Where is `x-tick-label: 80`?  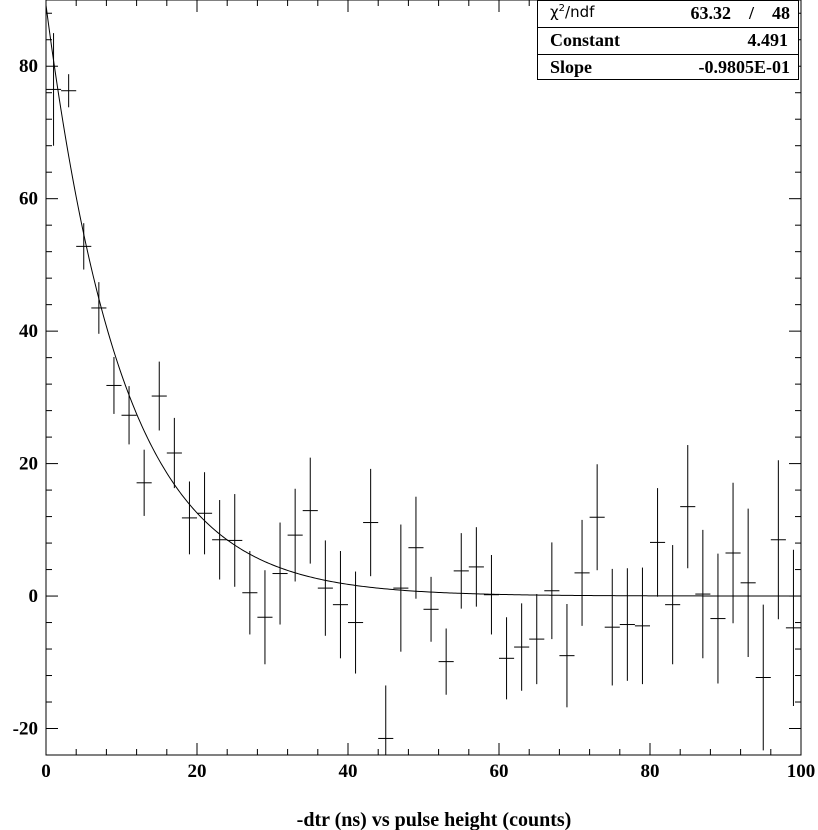
x-tick-label: 80 is located at coordinates (650, 771).